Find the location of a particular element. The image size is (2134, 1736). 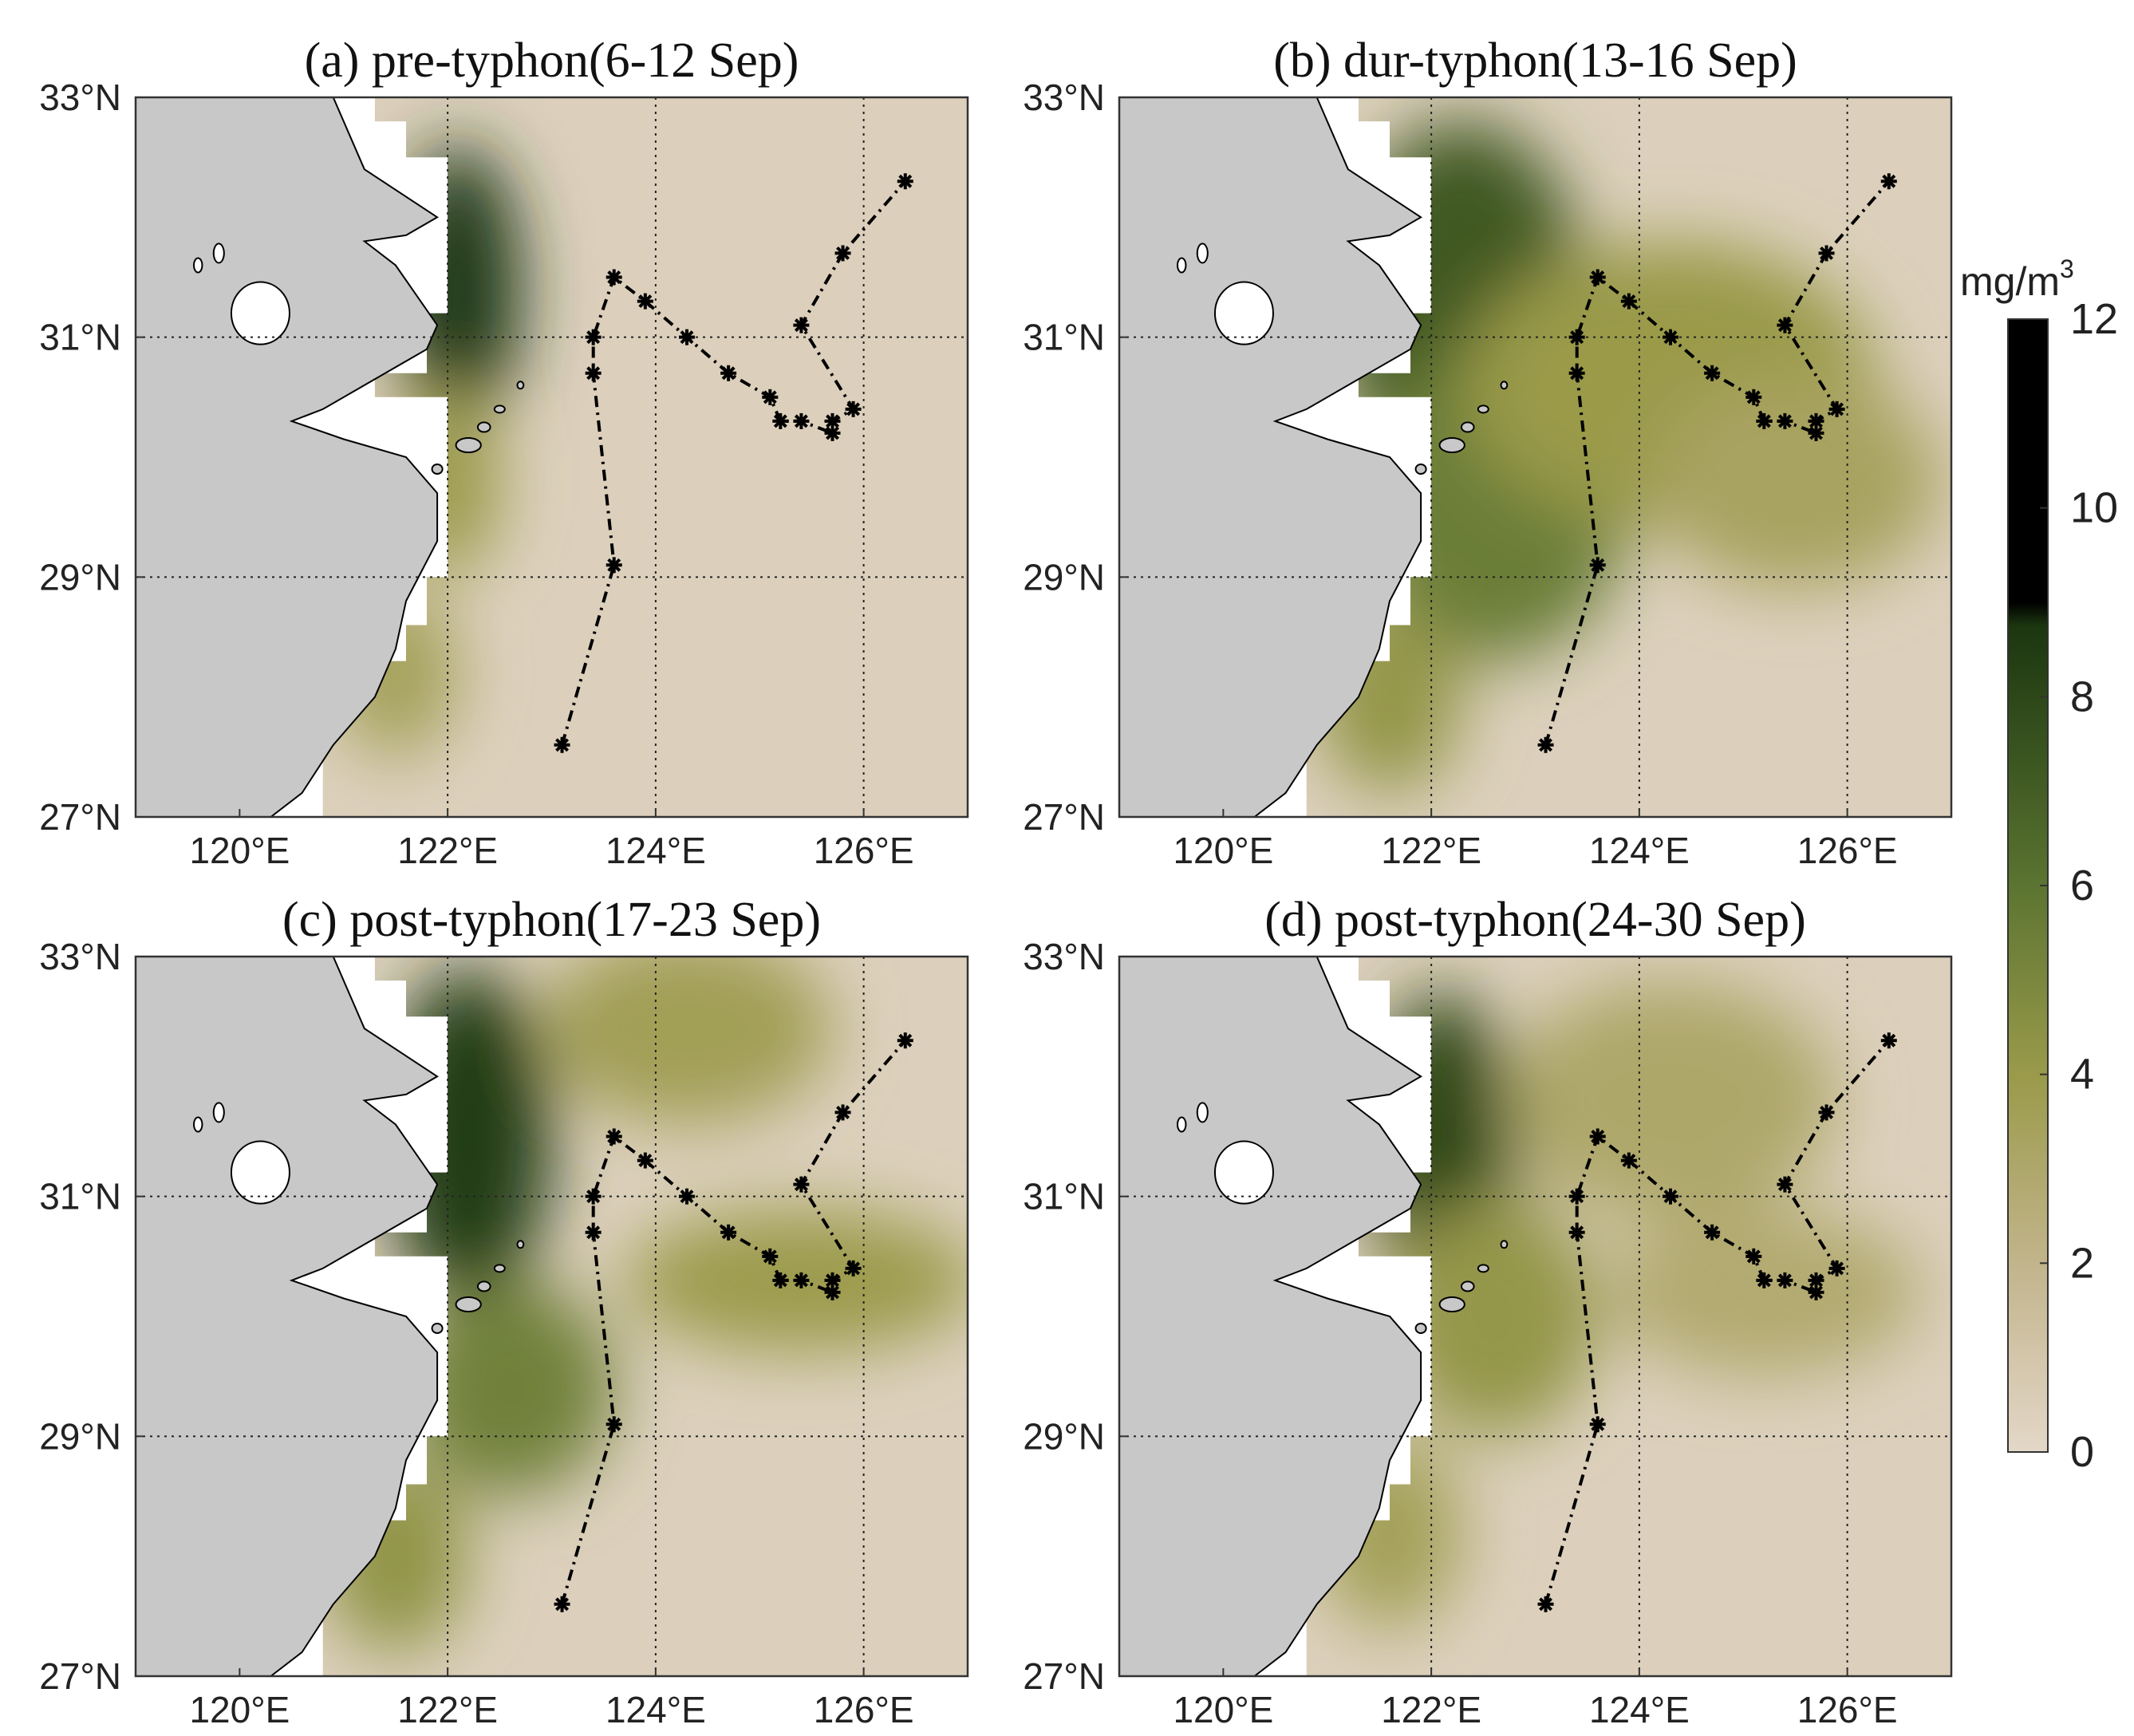

colorbar-tick-label: 2 is located at coordinates (2082, 1263).